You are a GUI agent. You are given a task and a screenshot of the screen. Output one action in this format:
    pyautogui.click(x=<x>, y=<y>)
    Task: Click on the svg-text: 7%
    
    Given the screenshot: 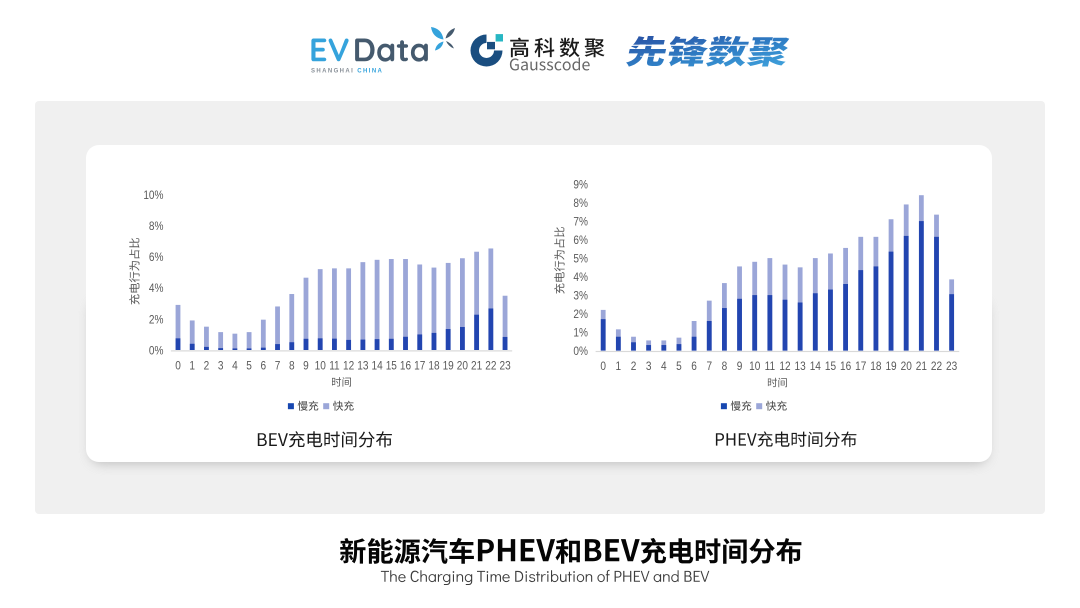 What is the action you would take?
    pyautogui.click(x=580, y=222)
    